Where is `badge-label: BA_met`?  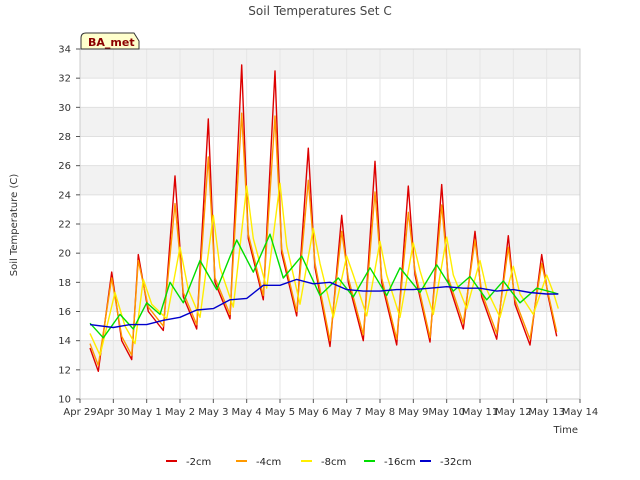
badge-label: BA_met is located at coordinates (111, 42).